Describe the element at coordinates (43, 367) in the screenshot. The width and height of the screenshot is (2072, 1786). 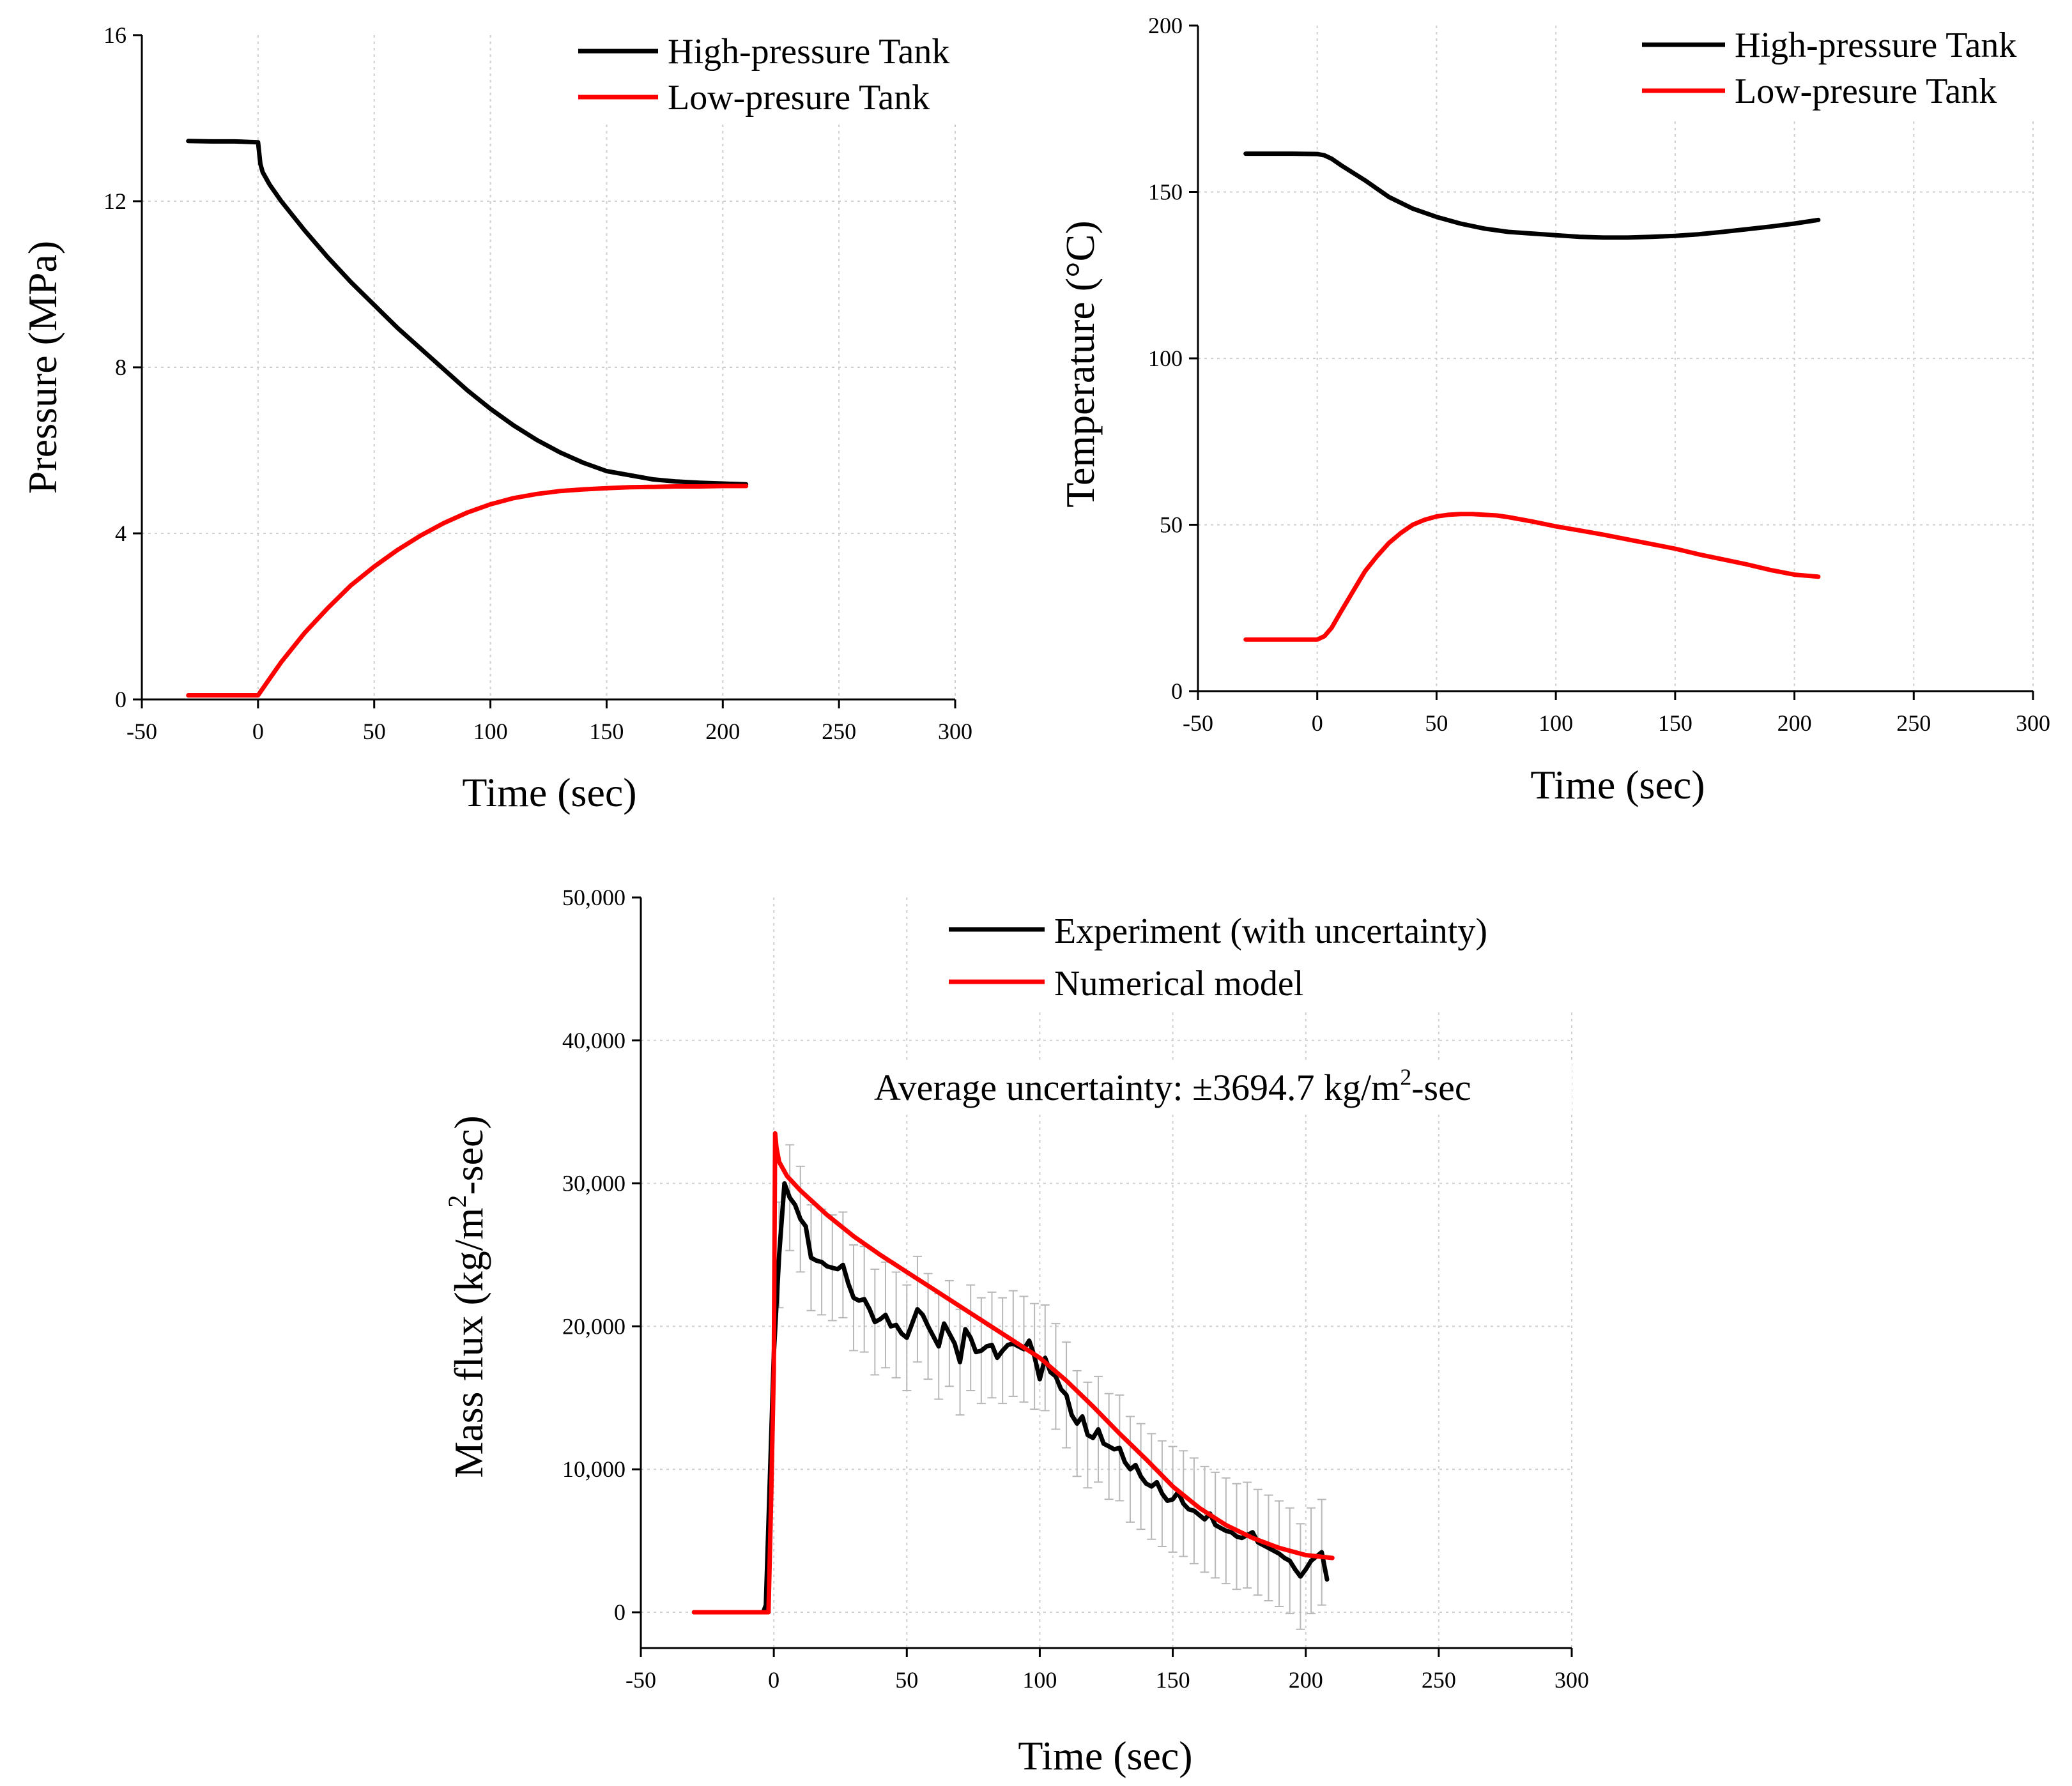
I see `pressure-y-axis-title: Pressure (MPa)` at that location.